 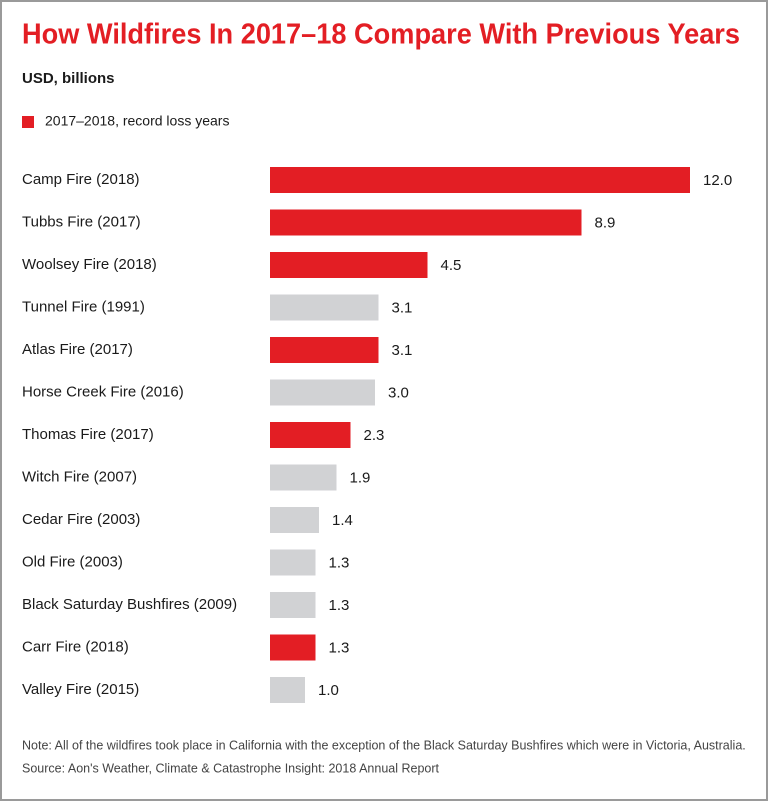 I want to click on category-label: Carr Fire (2018), so click(x=75, y=646).